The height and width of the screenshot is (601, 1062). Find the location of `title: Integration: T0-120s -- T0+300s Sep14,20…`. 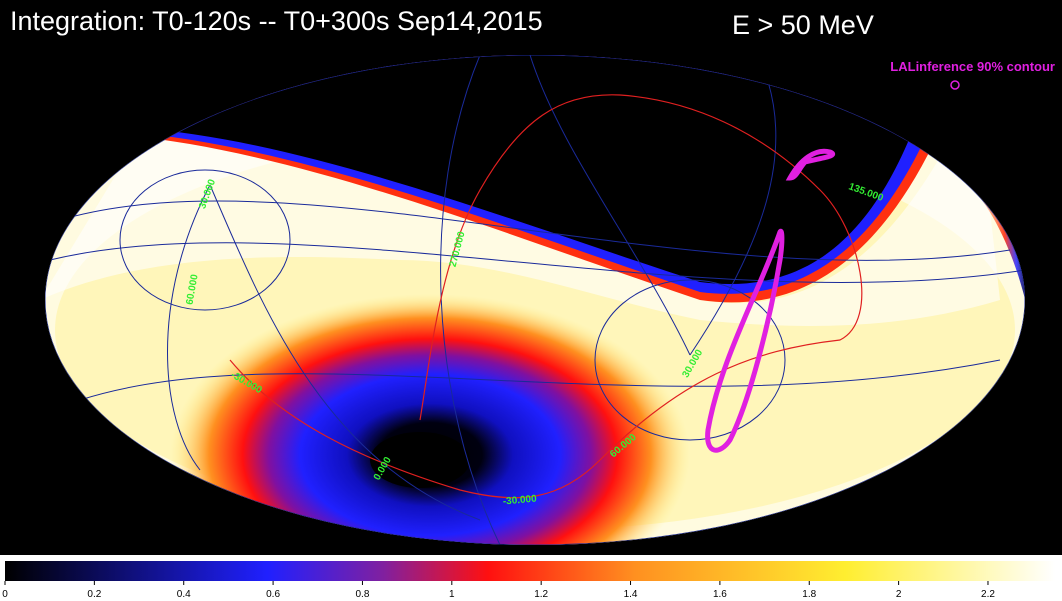

title: Integration: T0-120s -- T0+300s Sep14,20… is located at coordinates (276, 21).